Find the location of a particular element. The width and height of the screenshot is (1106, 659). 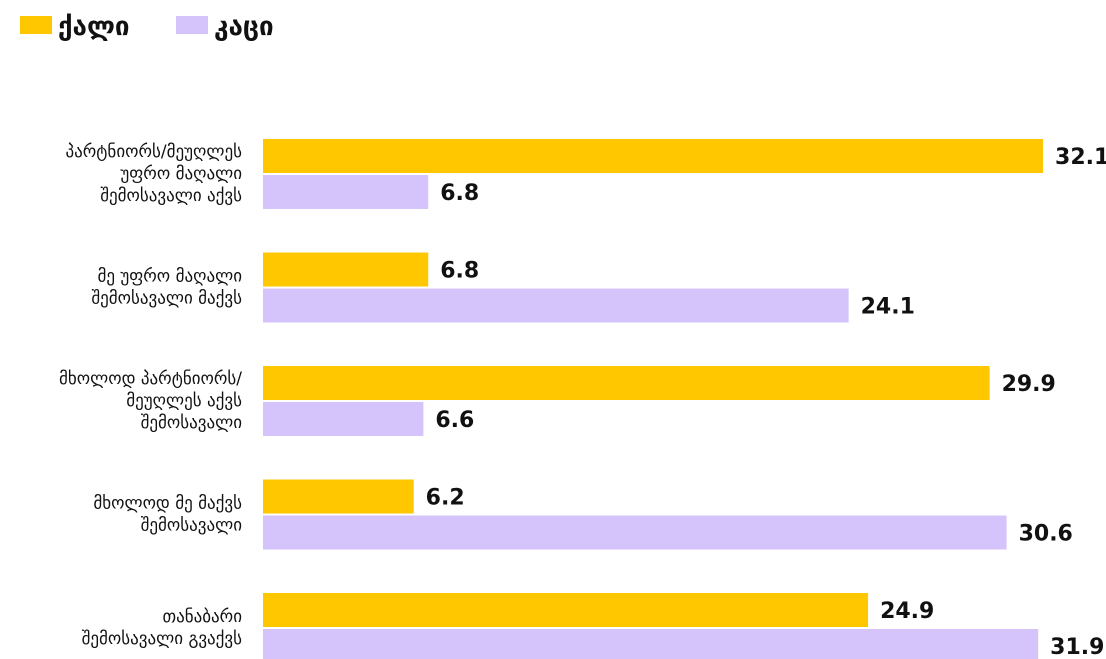

category-label-line: უფრო მაღალი is located at coordinates (181, 174).